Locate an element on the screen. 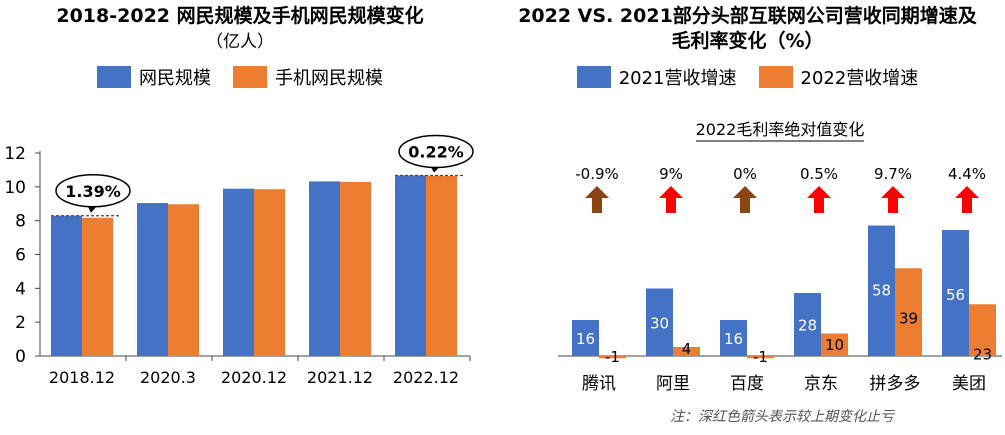 This screenshot has height=435, width=1005. bar-label-2021: 56 is located at coordinates (955, 295).